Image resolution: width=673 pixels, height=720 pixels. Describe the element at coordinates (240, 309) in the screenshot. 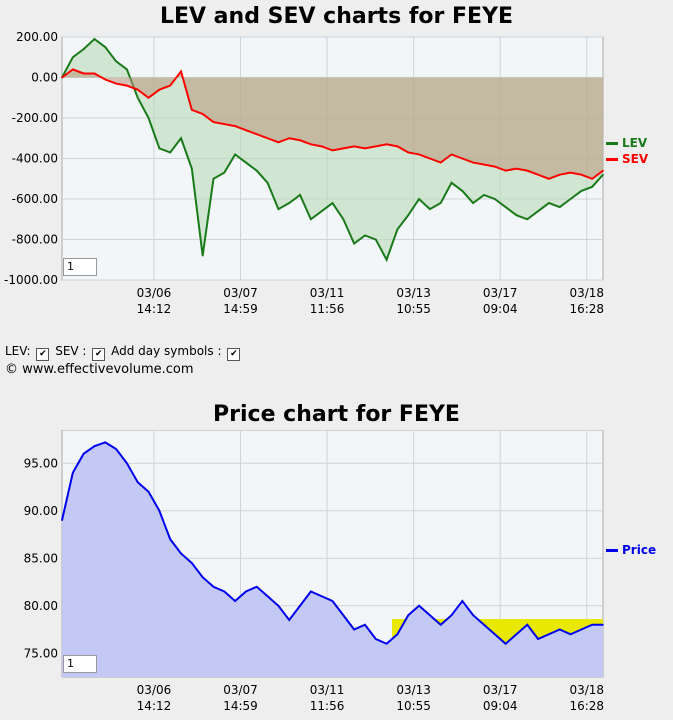

I see `lev-x-tick-time: 14:59` at that location.